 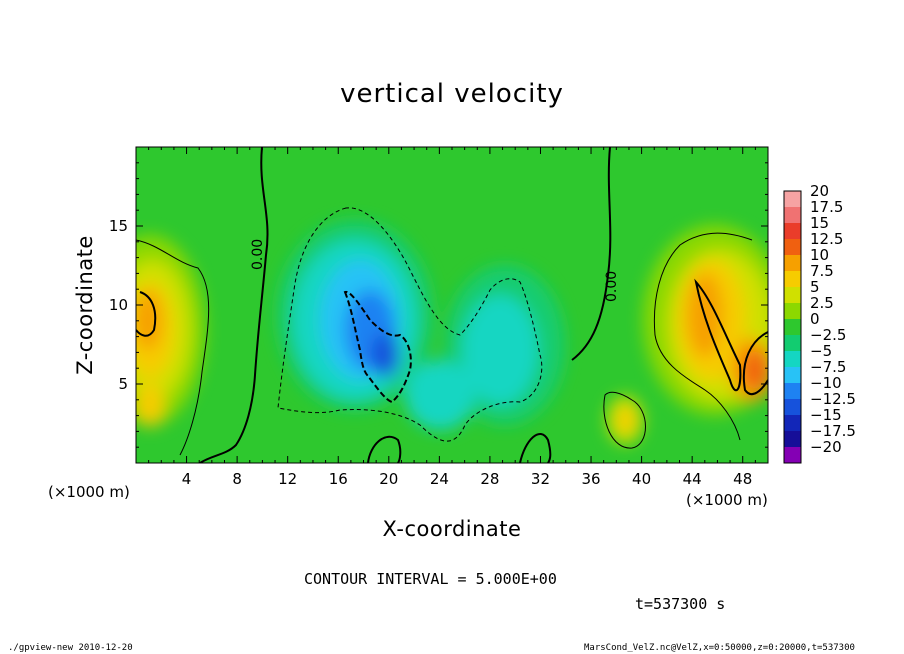 I want to click on x-tick-label: 32, so click(x=540, y=479).